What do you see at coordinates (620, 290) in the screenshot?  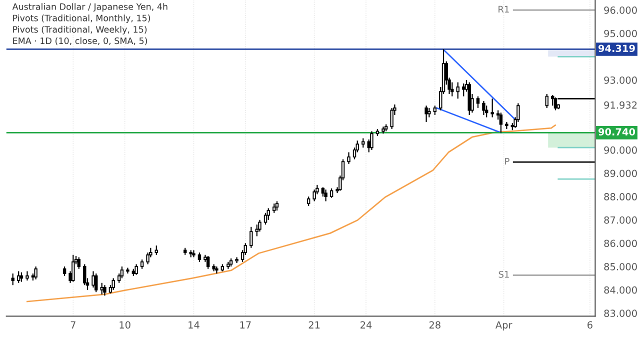 I see `y-tick-label: 84.000` at bounding box center [620, 290].